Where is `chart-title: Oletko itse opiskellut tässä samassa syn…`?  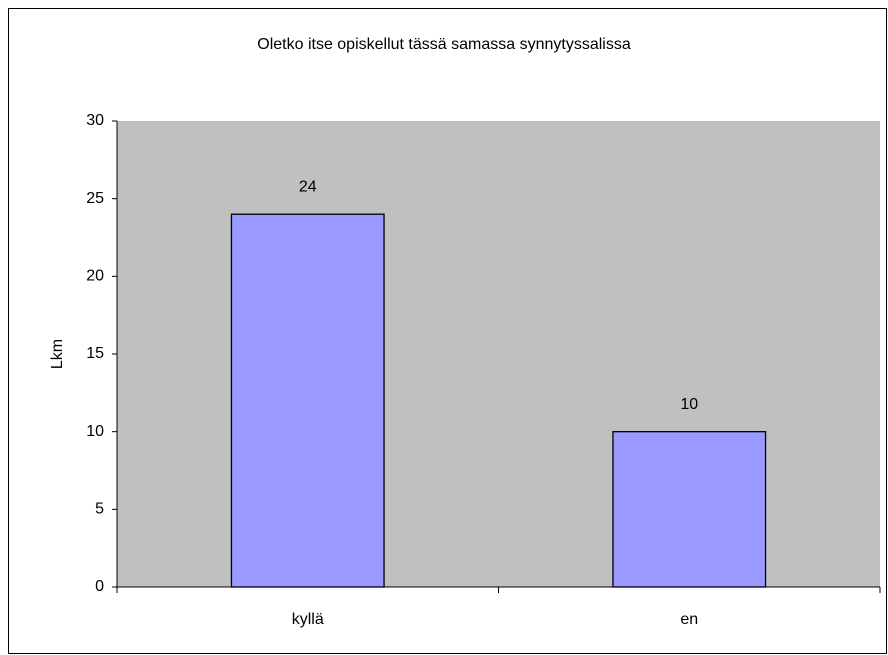 chart-title: Oletko itse opiskellut tässä samassa syn… is located at coordinates (444, 44).